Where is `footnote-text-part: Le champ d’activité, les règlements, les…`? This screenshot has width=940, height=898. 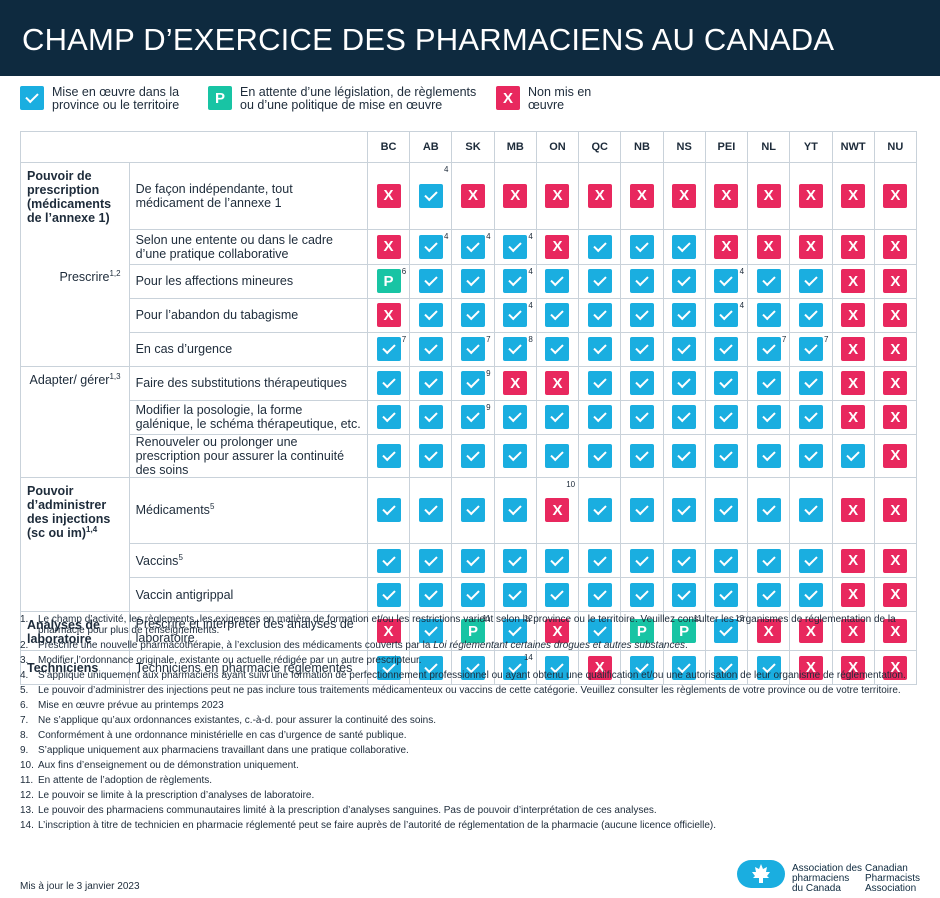 footnote-text-part: Le champ d’activité, les règlements, les… is located at coordinates (467, 625).